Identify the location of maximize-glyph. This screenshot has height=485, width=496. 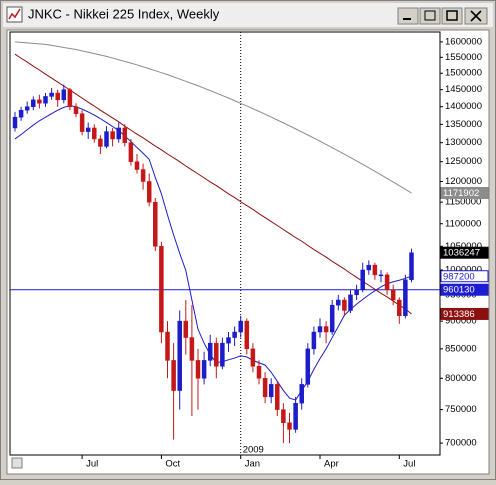
(452, 15).